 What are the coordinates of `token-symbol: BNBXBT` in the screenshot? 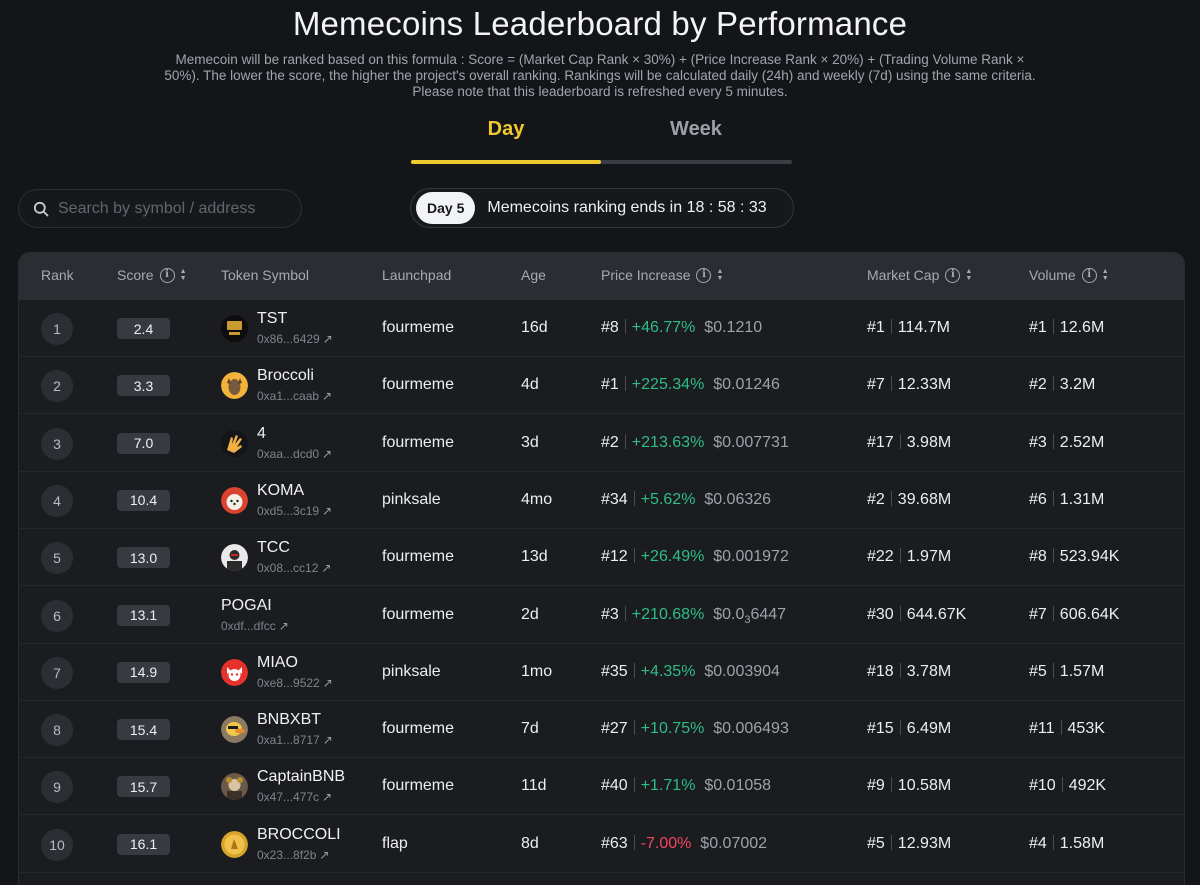 It's located at (289, 720).